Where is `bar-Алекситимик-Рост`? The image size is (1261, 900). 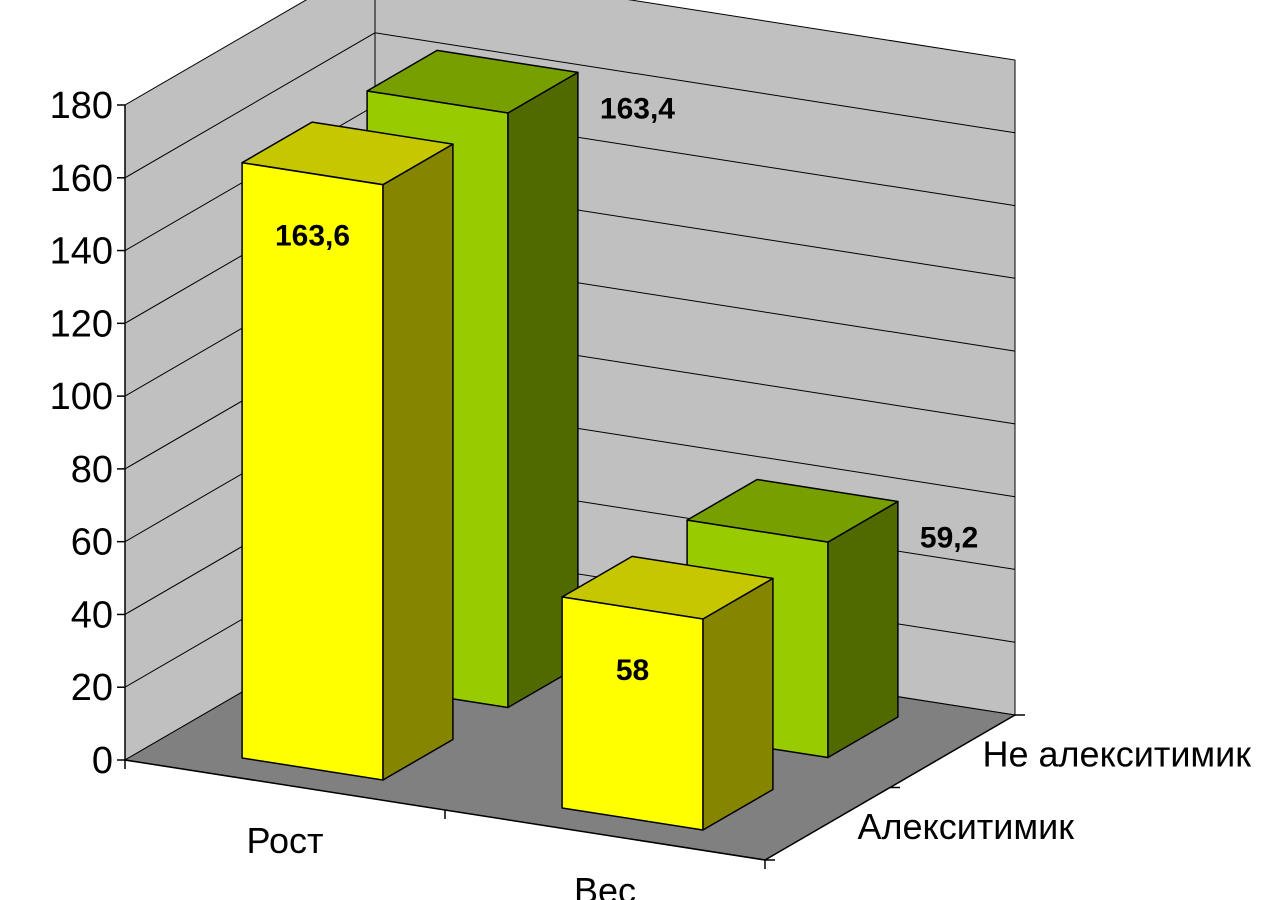 bar-Алекситимик-Рост is located at coordinates (347, 451).